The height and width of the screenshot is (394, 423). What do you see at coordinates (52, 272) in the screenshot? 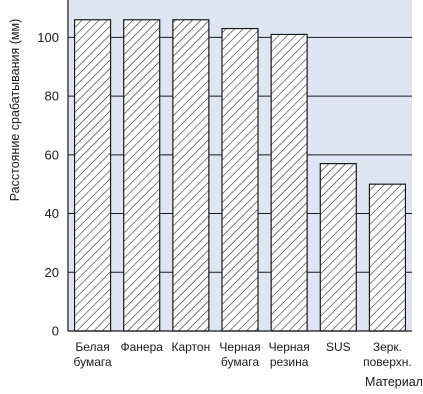
I see `y-tick-label: 20` at bounding box center [52, 272].